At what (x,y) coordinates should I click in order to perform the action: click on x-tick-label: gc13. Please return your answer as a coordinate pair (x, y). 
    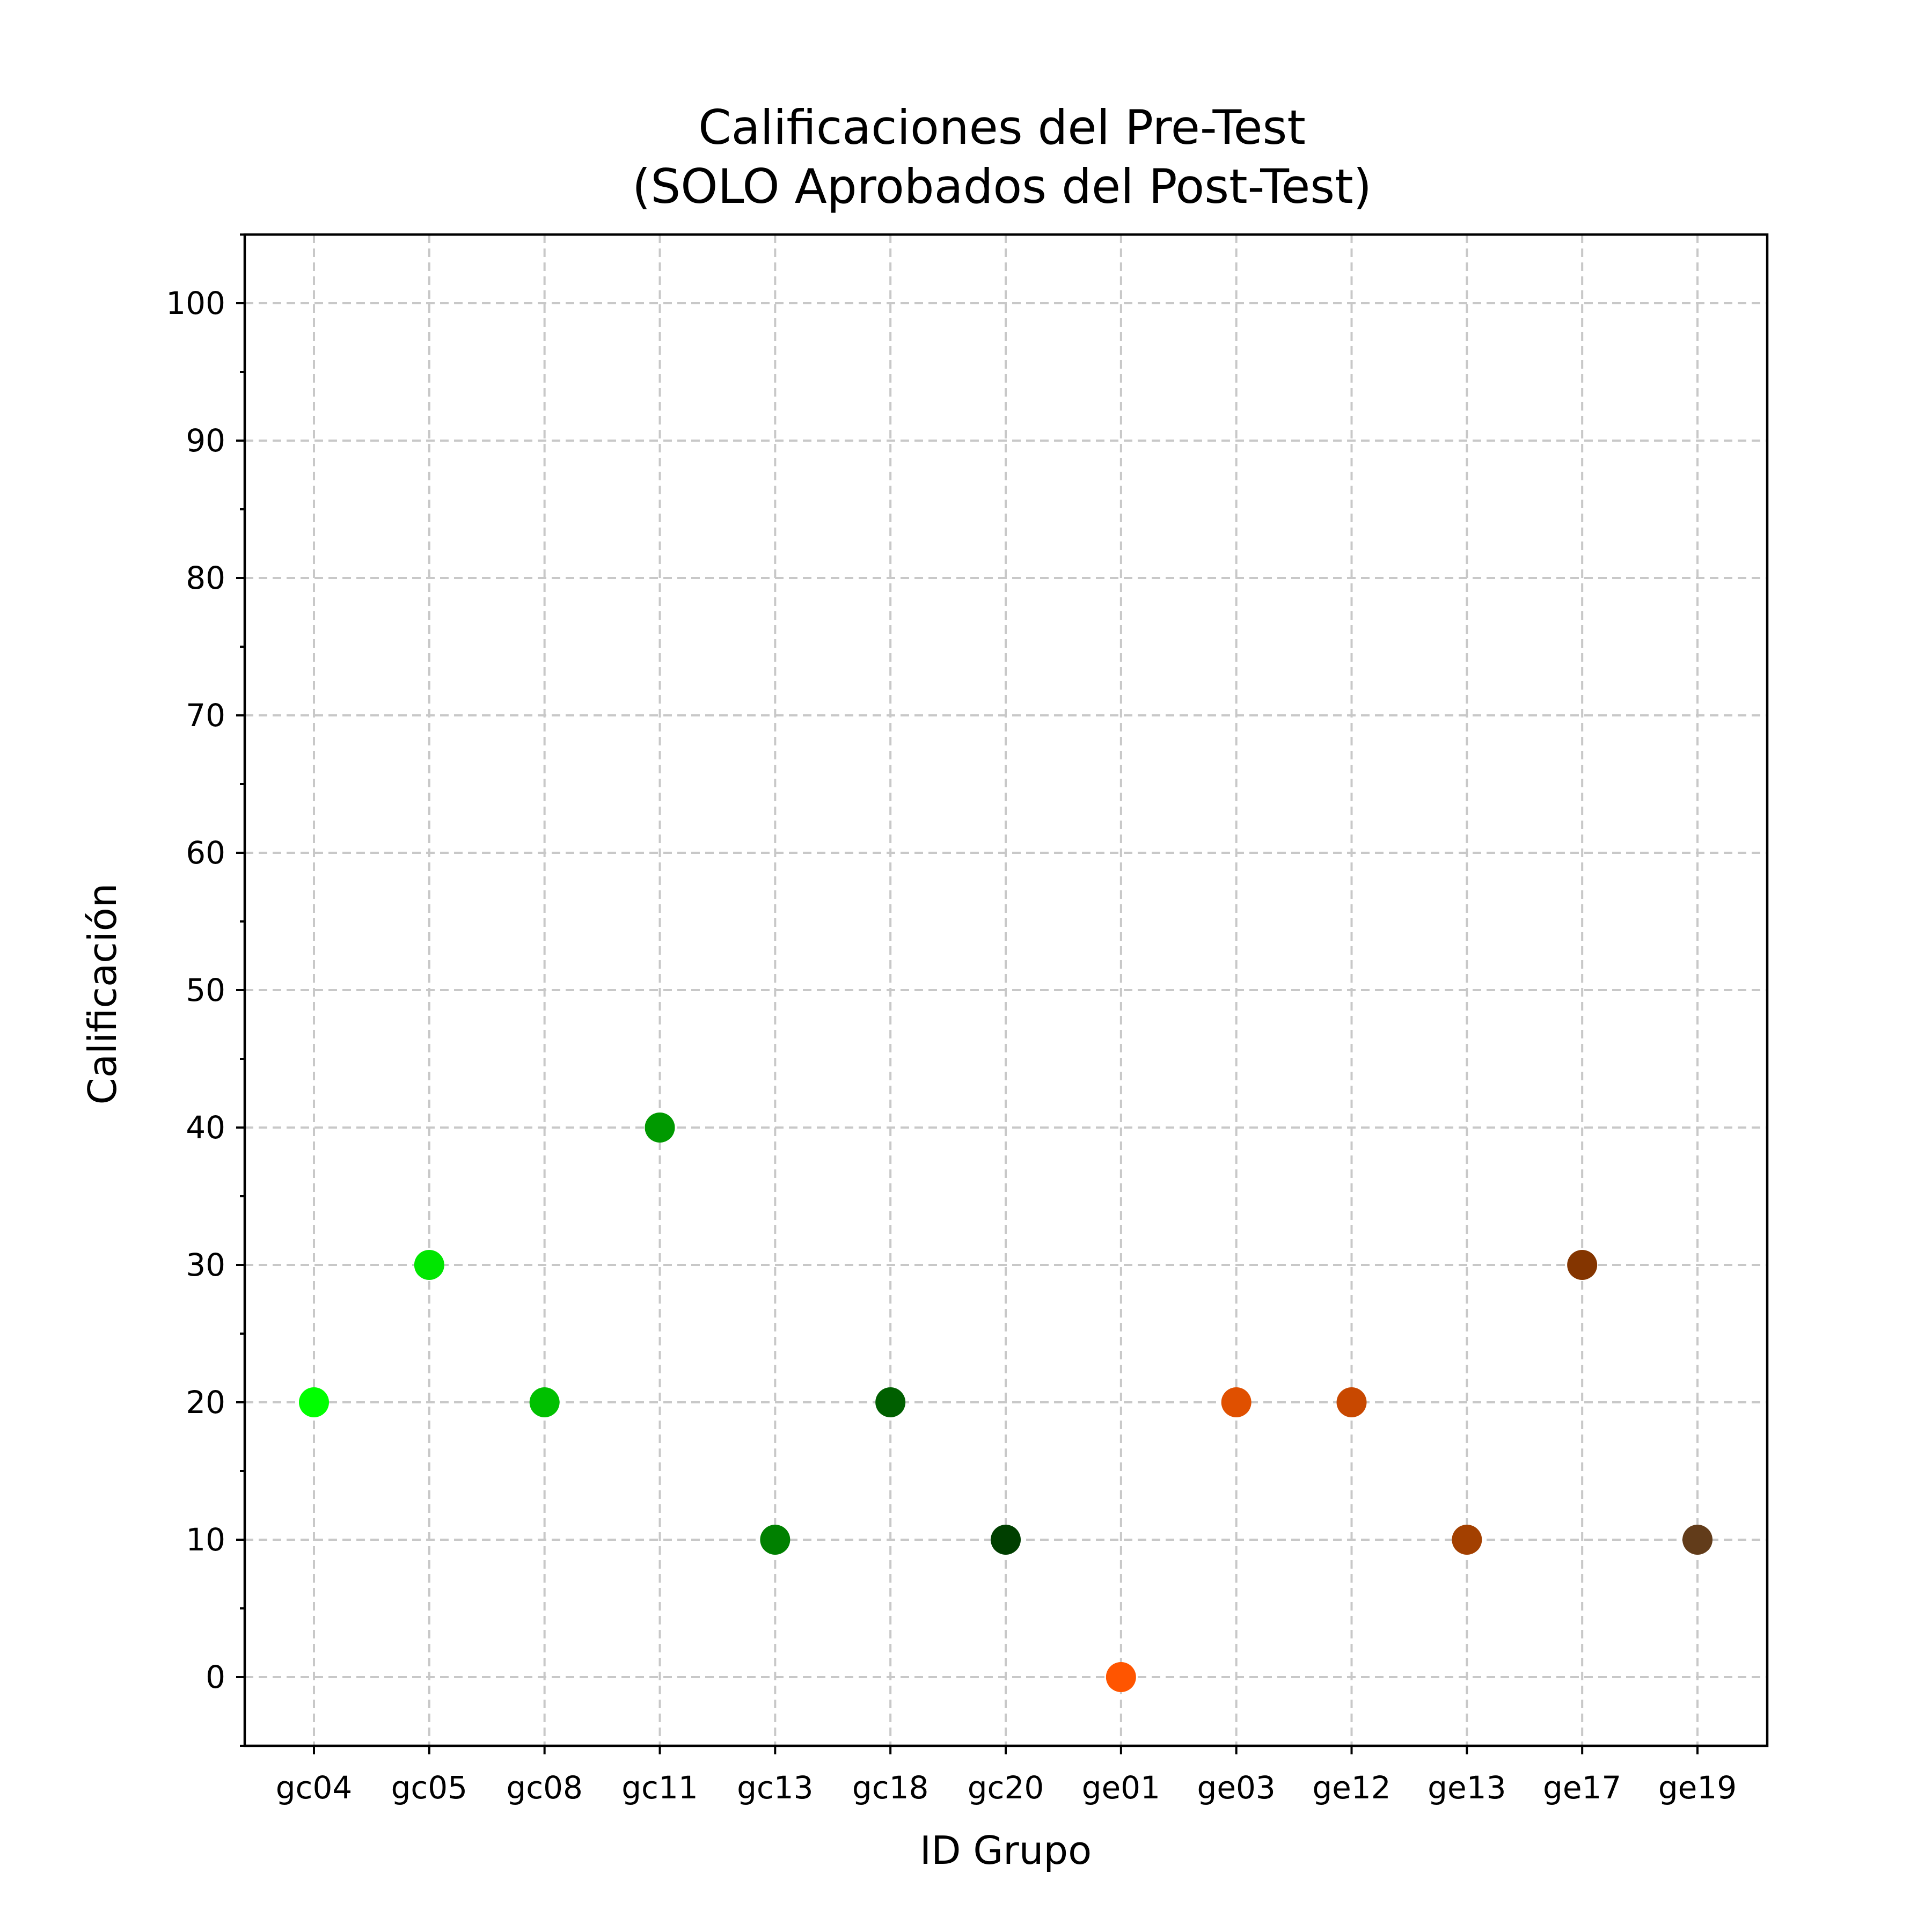
    Looking at the image, I should click on (775, 1787).